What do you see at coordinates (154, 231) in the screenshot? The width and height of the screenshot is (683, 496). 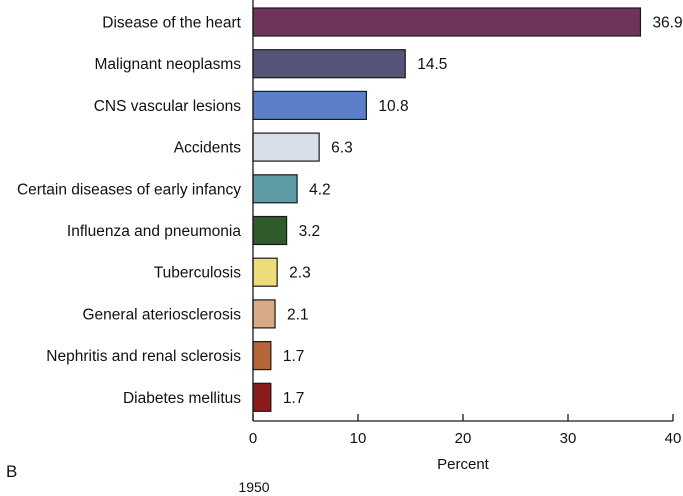 I see `category-label-6: Influenza and pneumonia` at bounding box center [154, 231].